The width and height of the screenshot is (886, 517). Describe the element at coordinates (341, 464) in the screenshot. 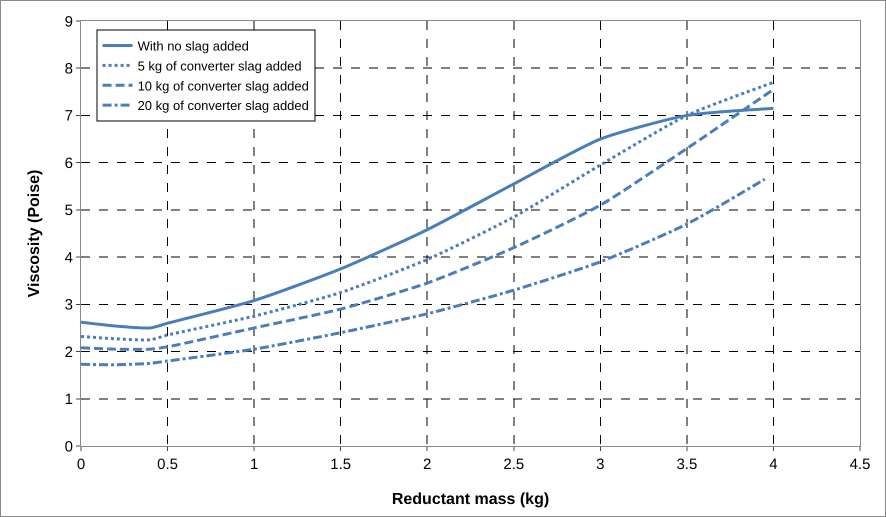

I see `x-tick-label: 1.5` at that location.